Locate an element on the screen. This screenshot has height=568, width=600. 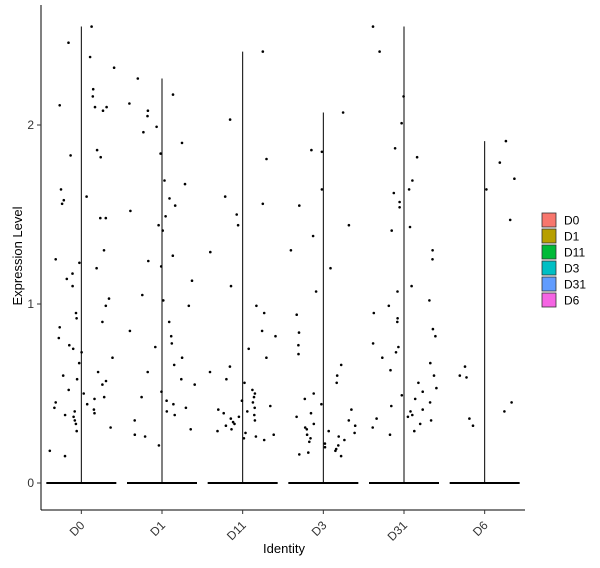
x-axis-title: Identity is located at coordinates (284, 548).